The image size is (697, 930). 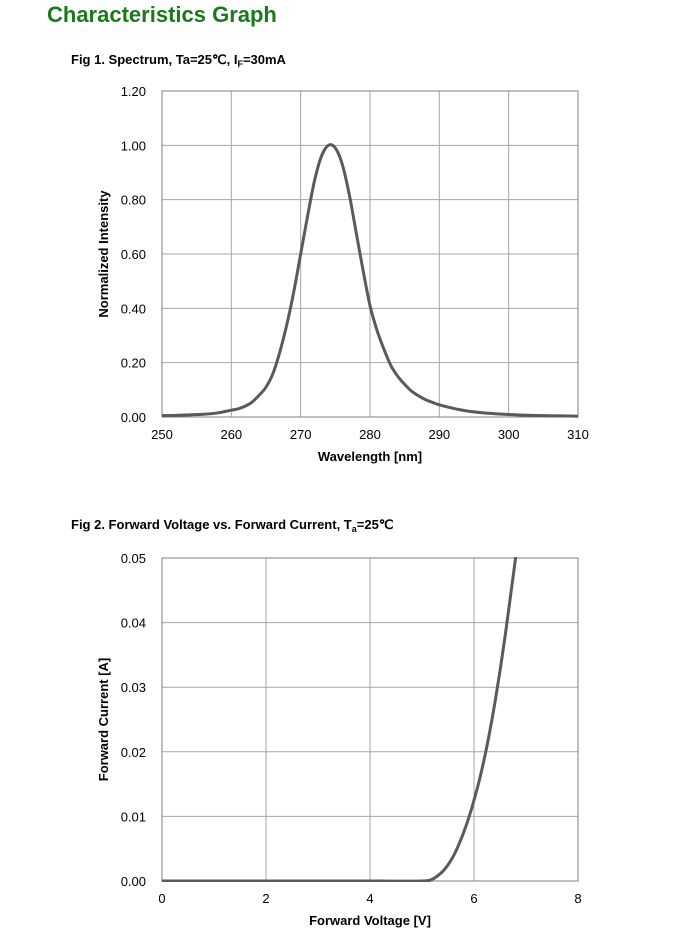 I want to click on page-title: Characteristics Graph, so click(x=162, y=14).